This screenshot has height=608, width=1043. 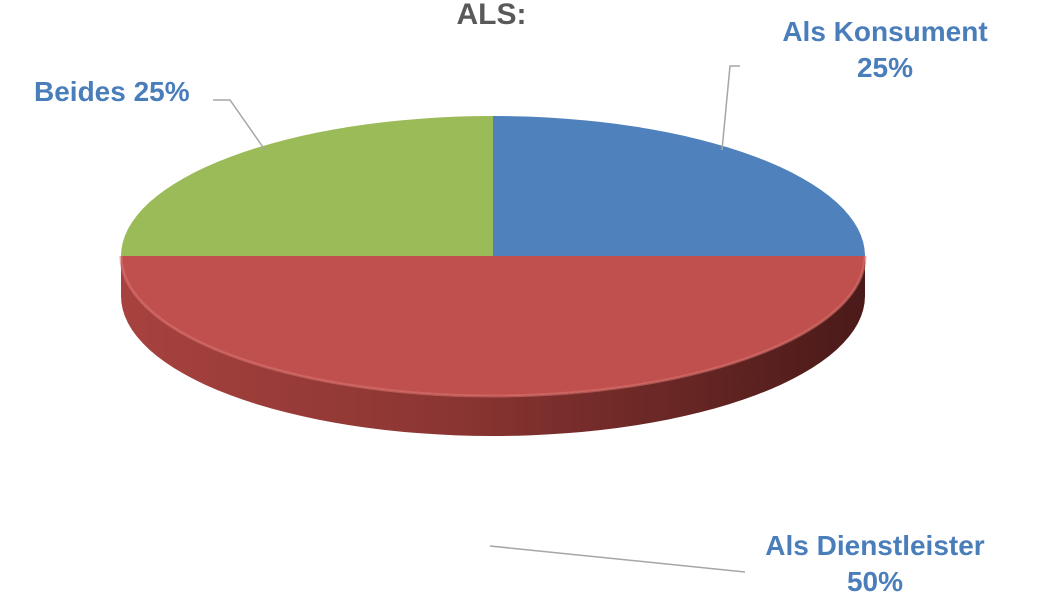 What do you see at coordinates (885, 31) in the screenshot?
I see `data-label-konsument-name: Als Konsument` at bounding box center [885, 31].